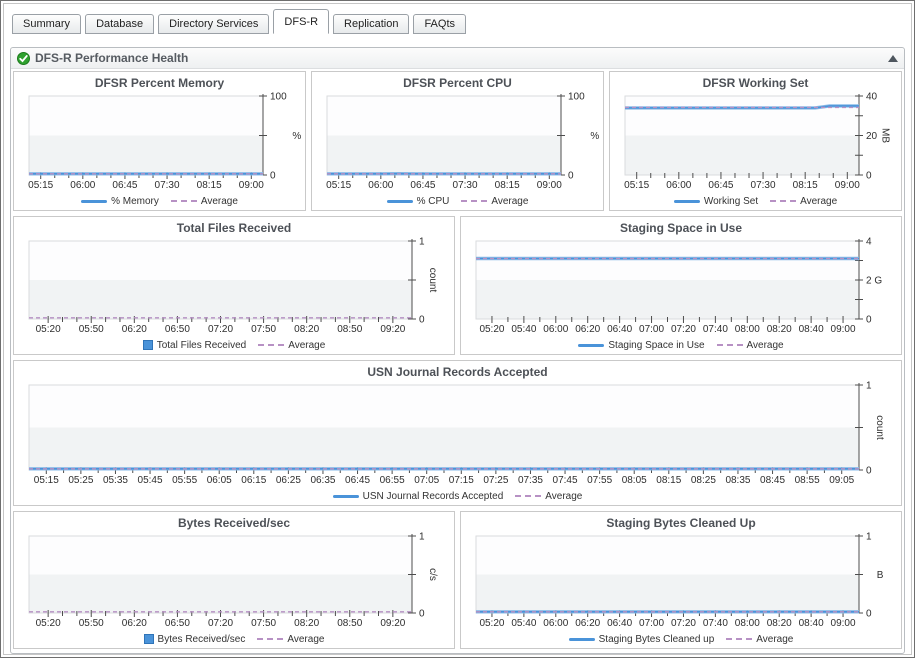 The height and width of the screenshot is (658, 915). I want to click on legend-label: Bytes Received/sec, so click(201, 639).